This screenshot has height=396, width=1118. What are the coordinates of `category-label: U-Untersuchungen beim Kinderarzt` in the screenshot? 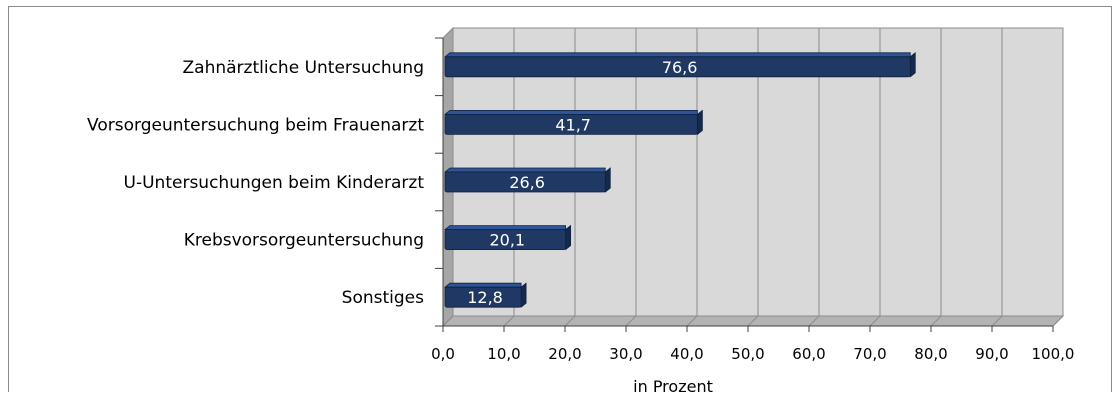 It's located at (274, 183).